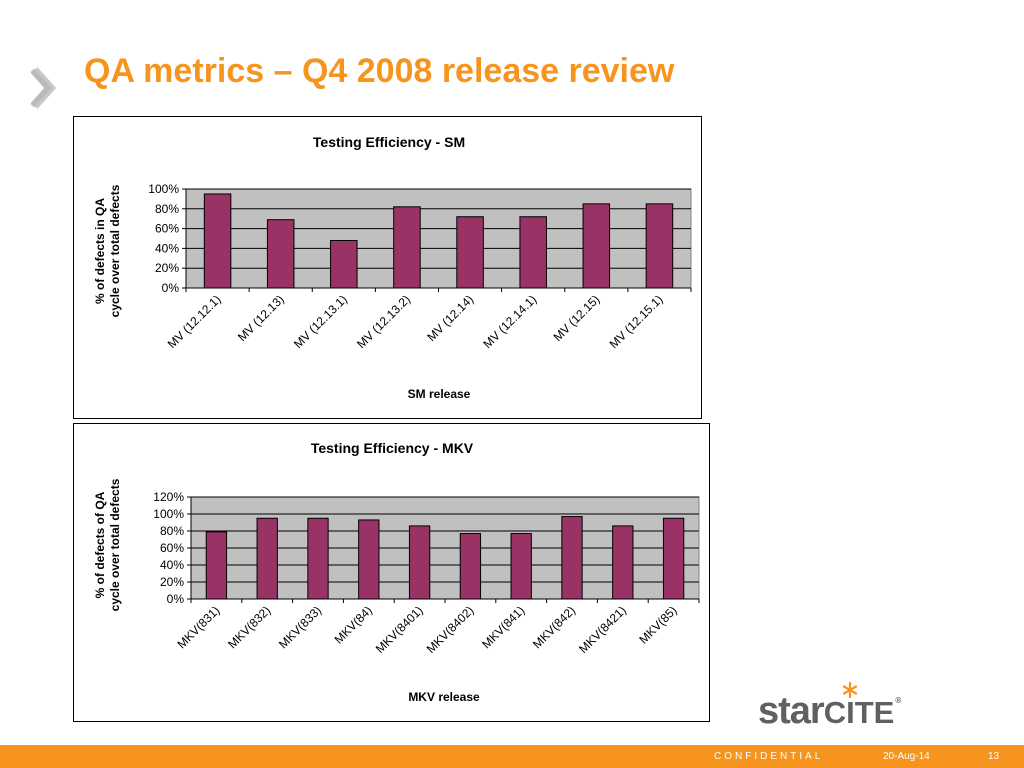 Image resolution: width=1024 pixels, height=768 pixels. I want to click on chart1-x-tick-label: MV (12.15), so click(577, 318).